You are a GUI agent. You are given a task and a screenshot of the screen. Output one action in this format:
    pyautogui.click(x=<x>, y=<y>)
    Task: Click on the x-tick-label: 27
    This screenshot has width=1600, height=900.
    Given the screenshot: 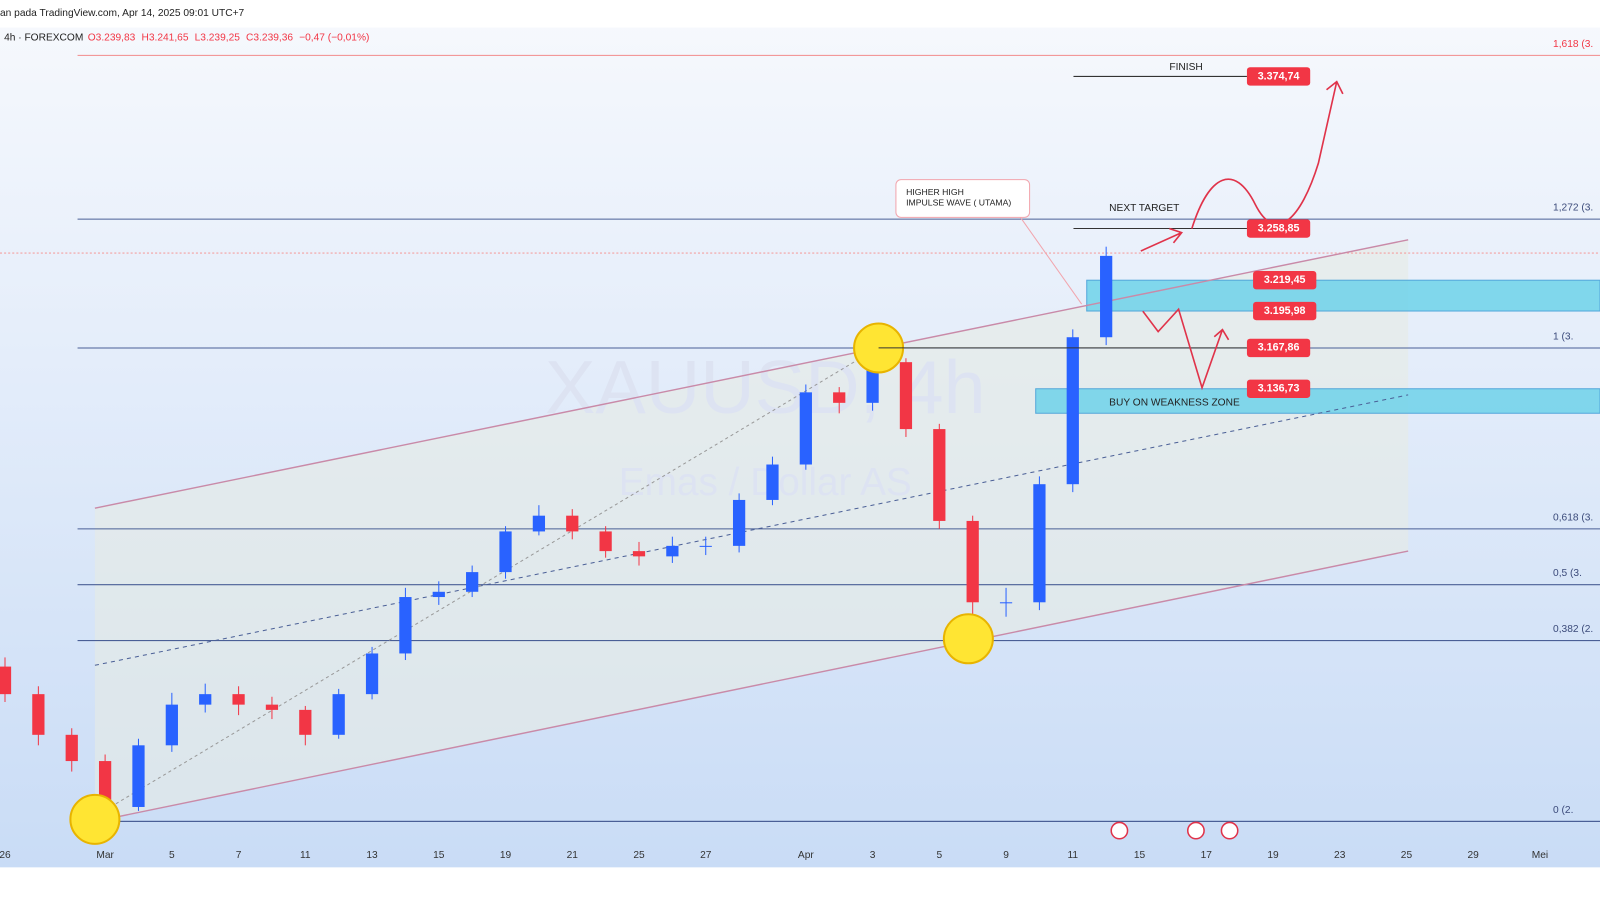 What is the action you would take?
    pyautogui.click(x=706, y=855)
    